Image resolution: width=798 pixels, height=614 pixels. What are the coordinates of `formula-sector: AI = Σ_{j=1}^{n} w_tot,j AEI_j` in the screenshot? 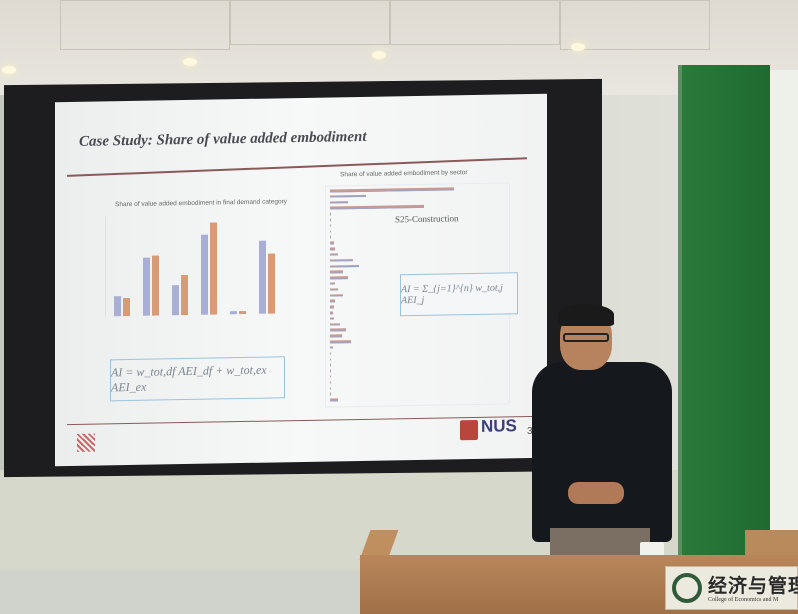 It's located at (459, 294).